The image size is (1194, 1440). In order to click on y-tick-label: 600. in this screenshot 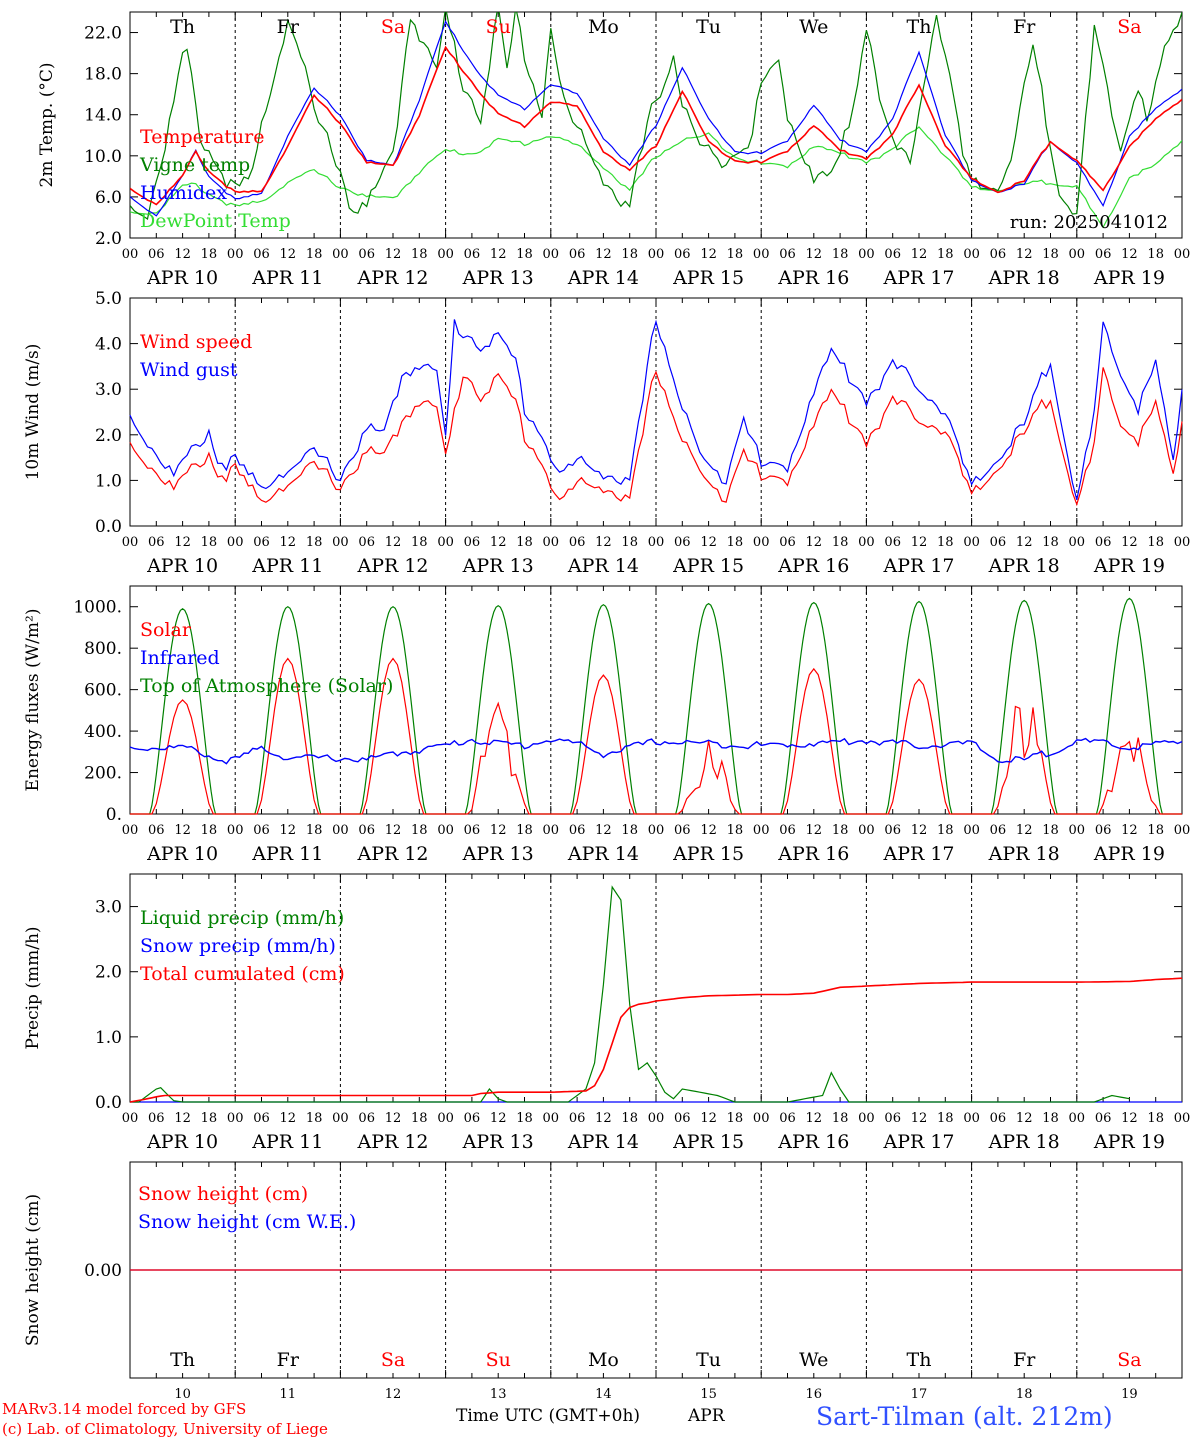, I will do `click(103, 691)`.